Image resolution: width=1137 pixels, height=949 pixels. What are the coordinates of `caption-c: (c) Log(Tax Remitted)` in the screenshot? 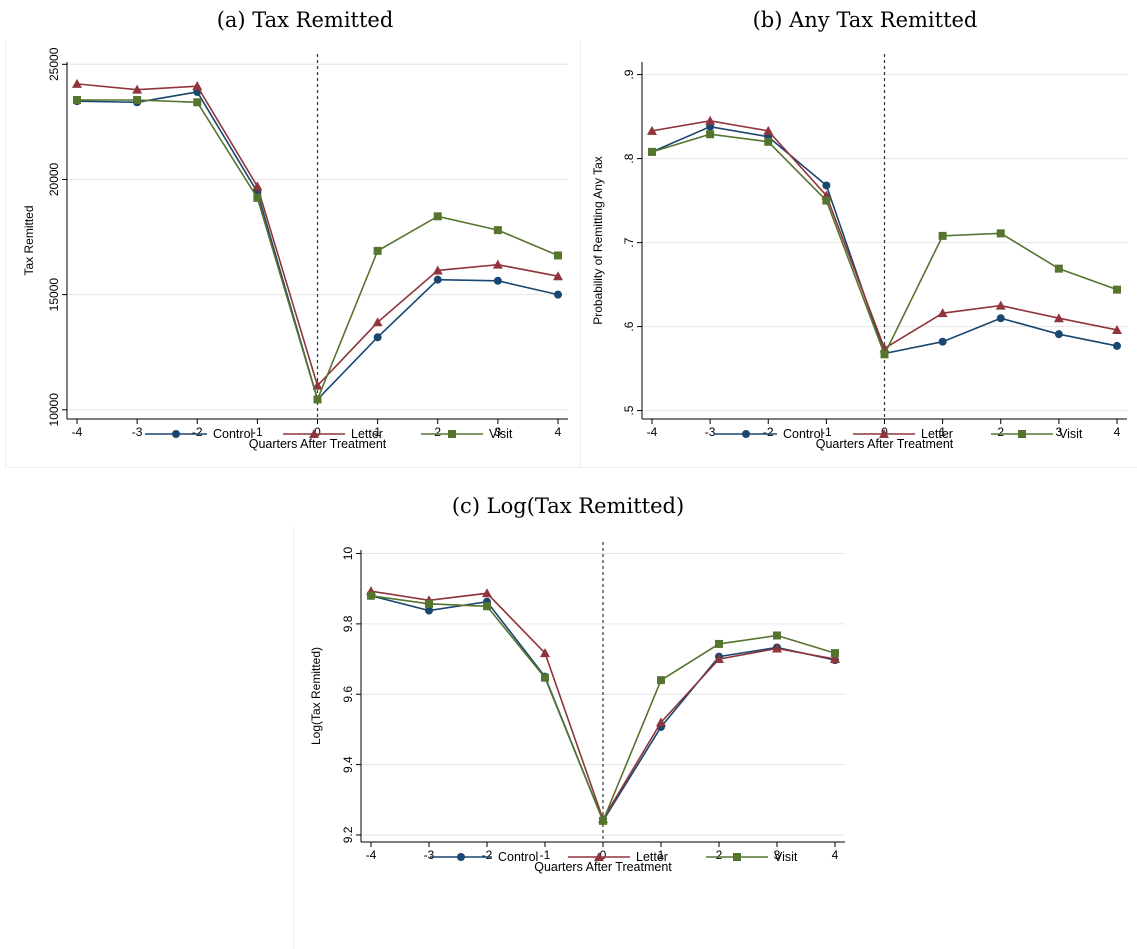 It's located at (568, 506).